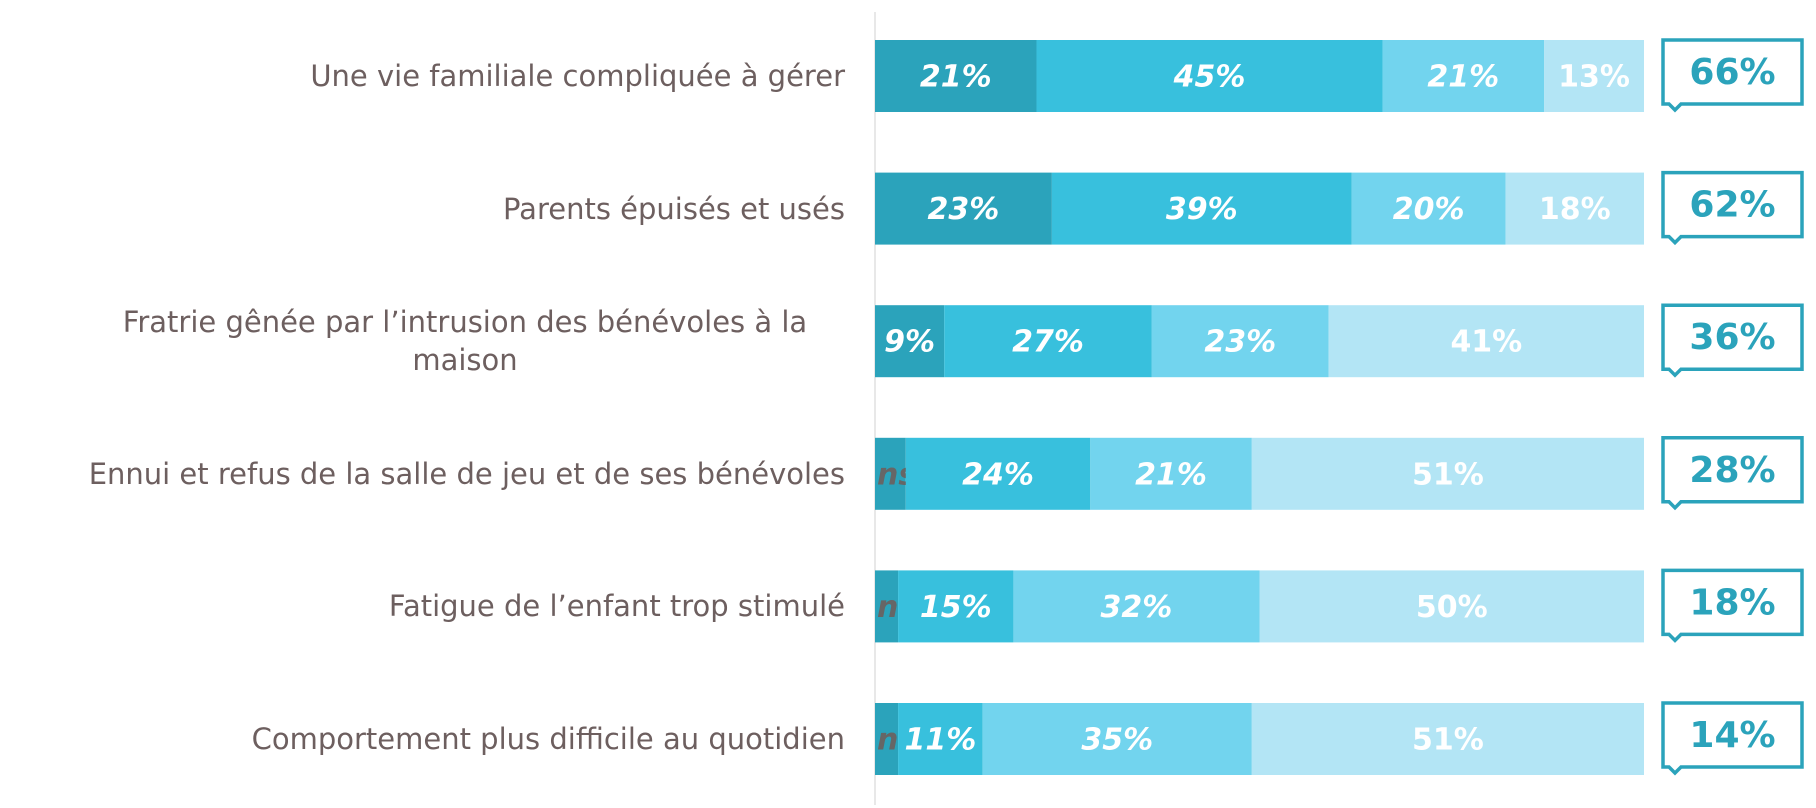 This screenshot has width=1816, height=808. I want to click on value-label: 11%, so click(940, 740).